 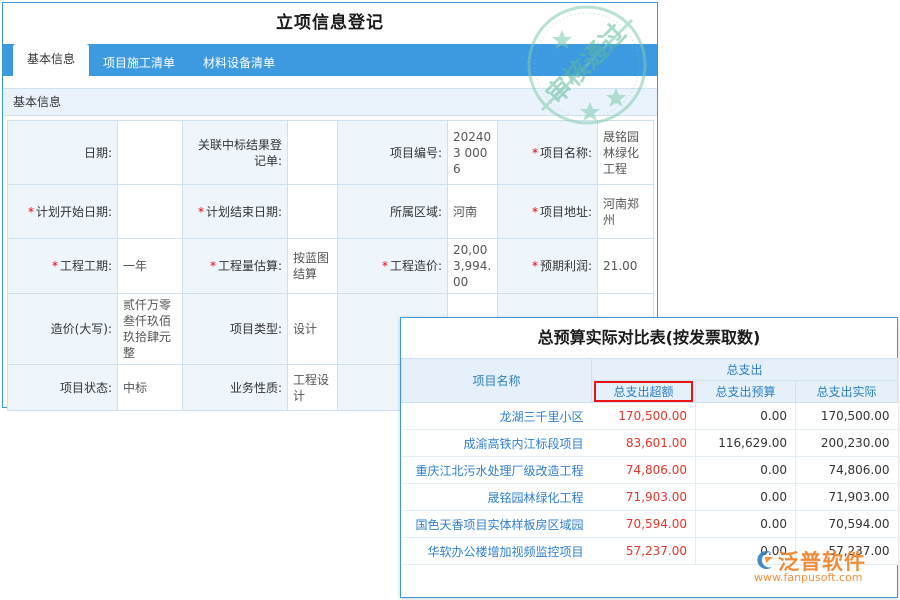 What do you see at coordinates (643, 416) in the screenshot?
I see `cell-total-expense-over: 170,500.00` at bounding box center [643, 416].